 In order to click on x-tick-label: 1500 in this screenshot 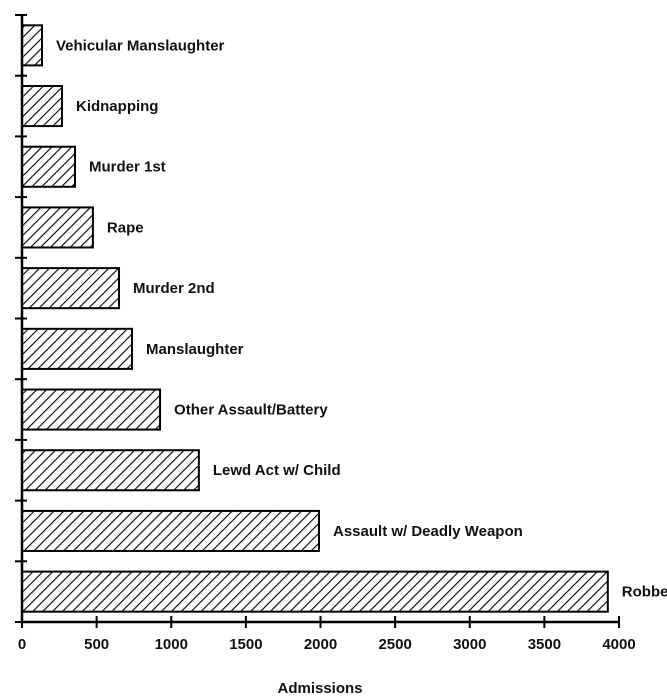, I will do `click(245, 644)`.